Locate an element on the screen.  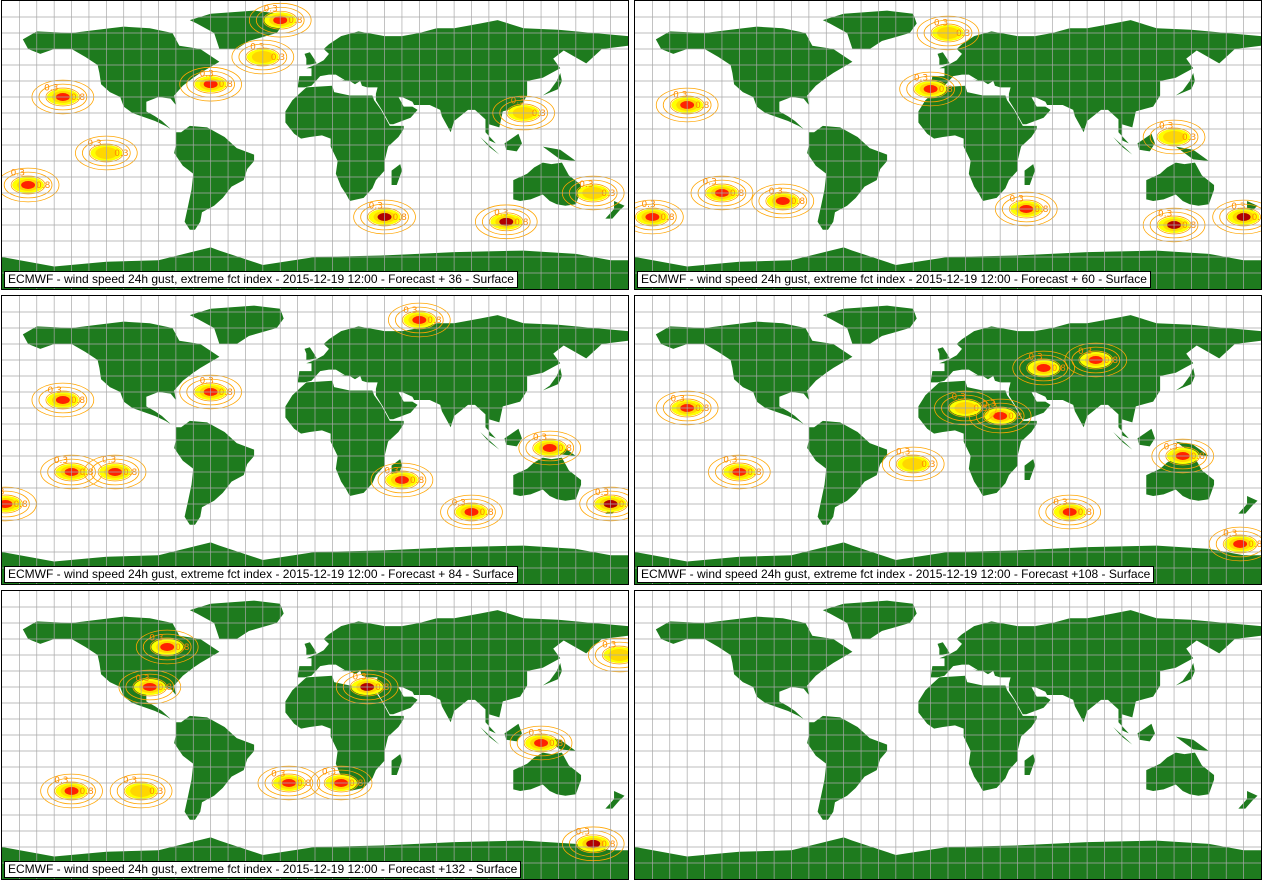
landmass-new-guinea is located at coordinates (1192, 153).